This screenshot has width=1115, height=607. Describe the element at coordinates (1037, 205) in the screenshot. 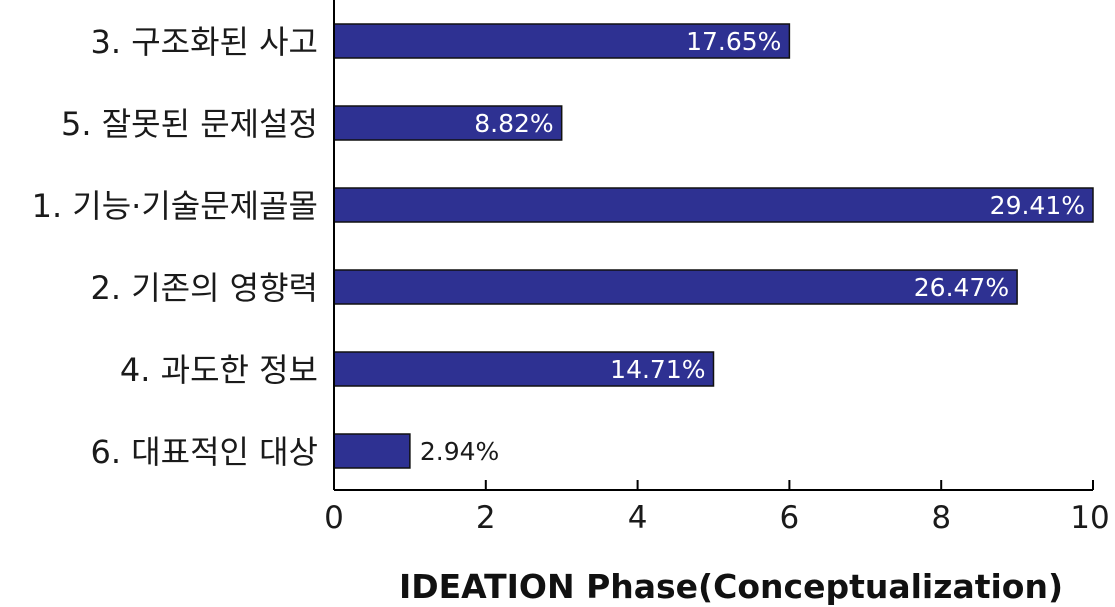

I see `data-label: 29.41%` at that location.